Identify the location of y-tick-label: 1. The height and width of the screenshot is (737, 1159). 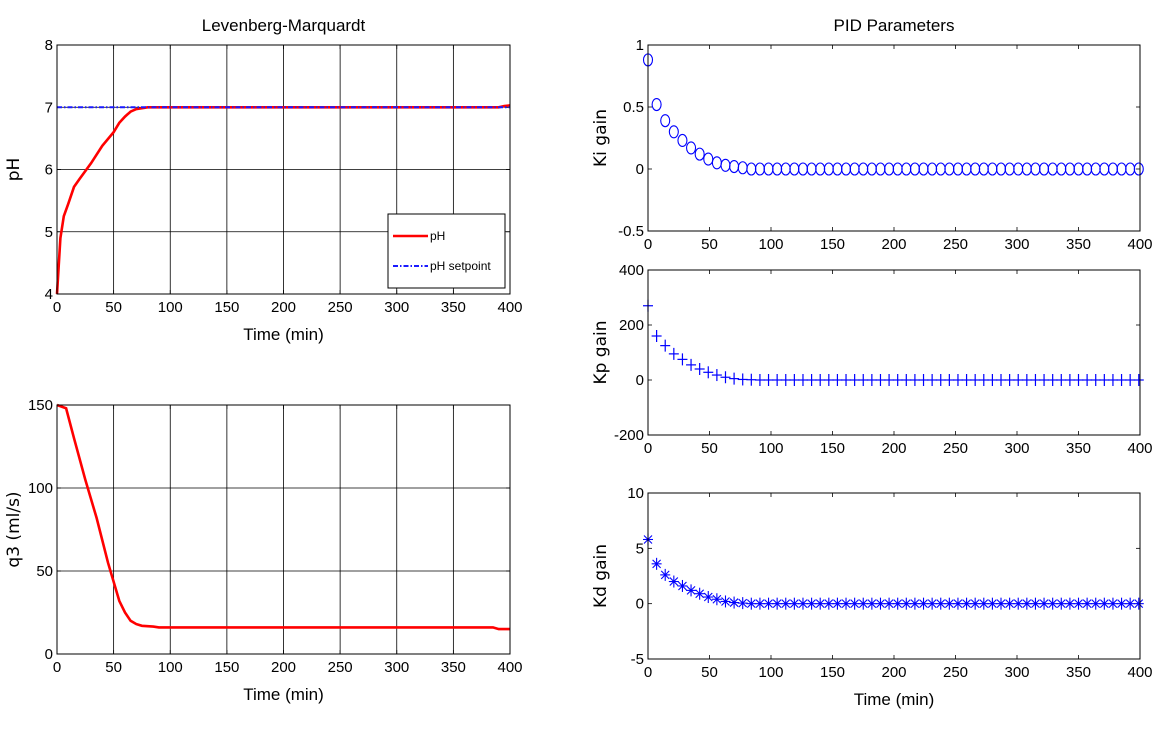
(640, 45).